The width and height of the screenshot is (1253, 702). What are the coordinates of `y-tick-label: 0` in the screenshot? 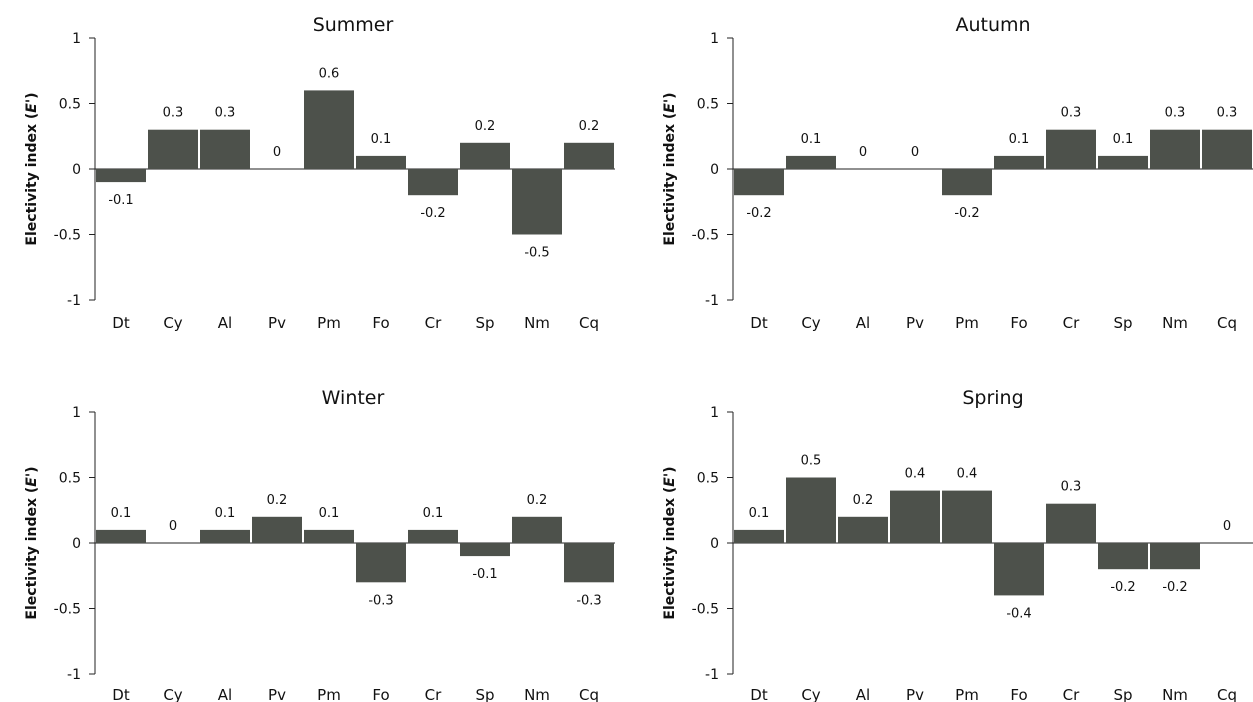 It's located at (76, 544).